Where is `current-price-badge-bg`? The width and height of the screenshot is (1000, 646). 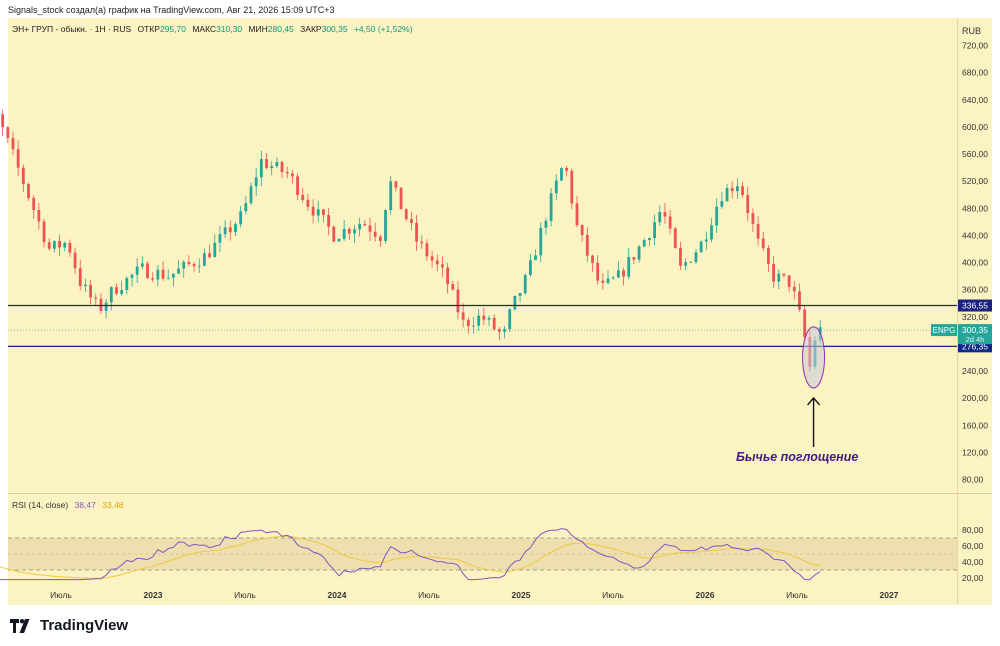
current-price-badge-bg is located at coordinates (975, 334).